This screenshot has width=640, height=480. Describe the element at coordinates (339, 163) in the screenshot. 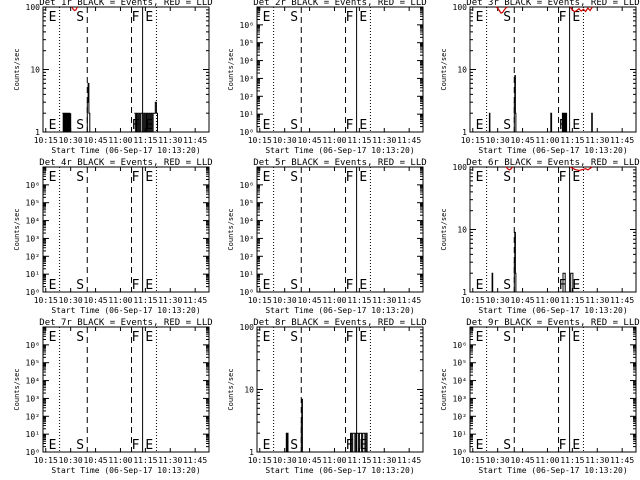

I see `panel-title: Det 5r BLACK = Events, RED = LLD` at that location.